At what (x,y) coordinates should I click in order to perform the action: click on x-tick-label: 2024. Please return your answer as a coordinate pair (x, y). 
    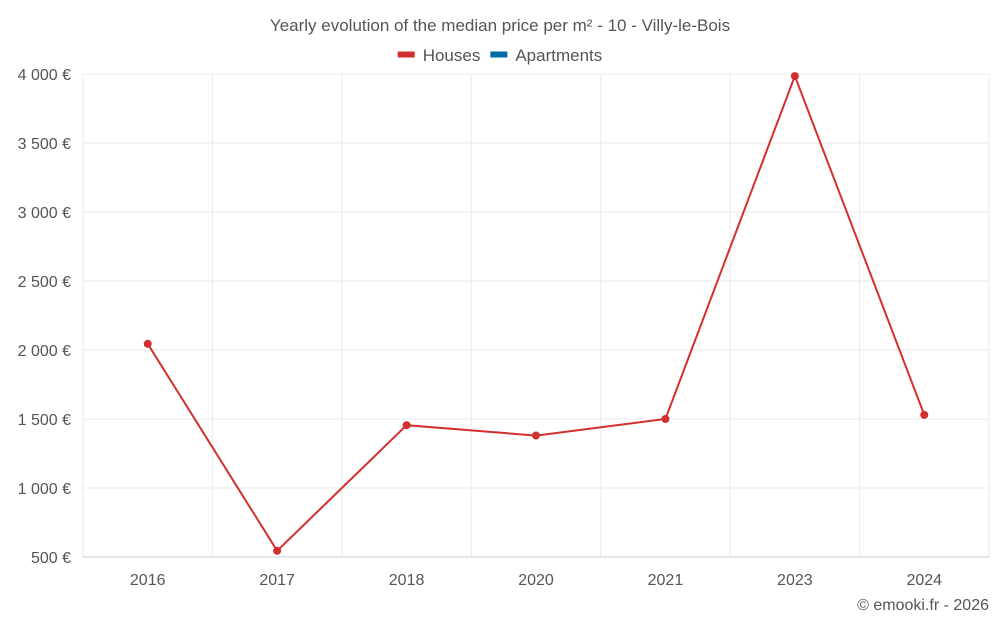
    Looking at the image, I should click on (924, 580).